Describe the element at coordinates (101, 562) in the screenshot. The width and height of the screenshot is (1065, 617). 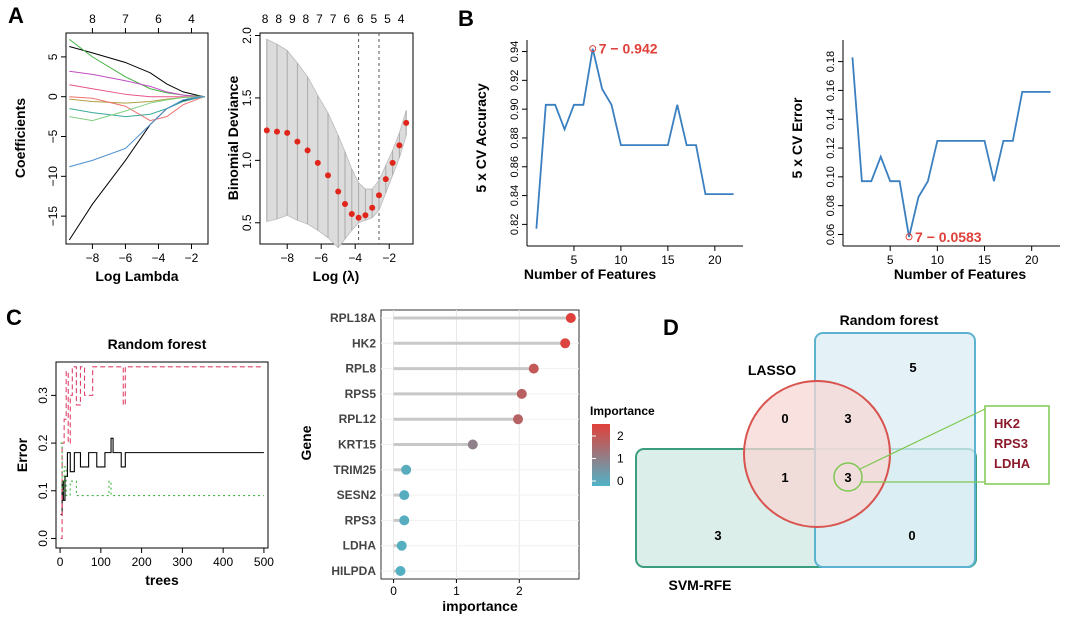
I see `rf-error-xtick-label: 100` at that location.